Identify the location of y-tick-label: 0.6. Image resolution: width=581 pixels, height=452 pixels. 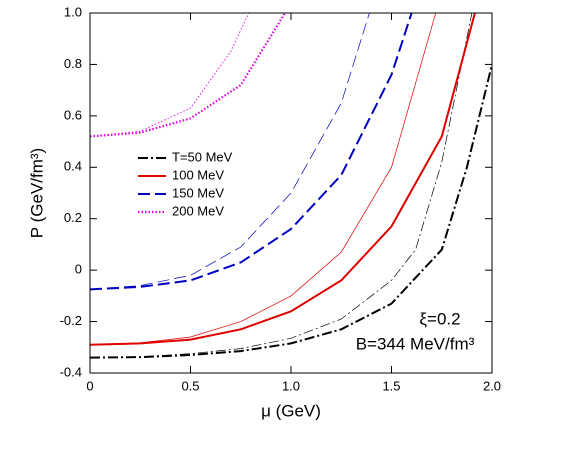
(73, 114).